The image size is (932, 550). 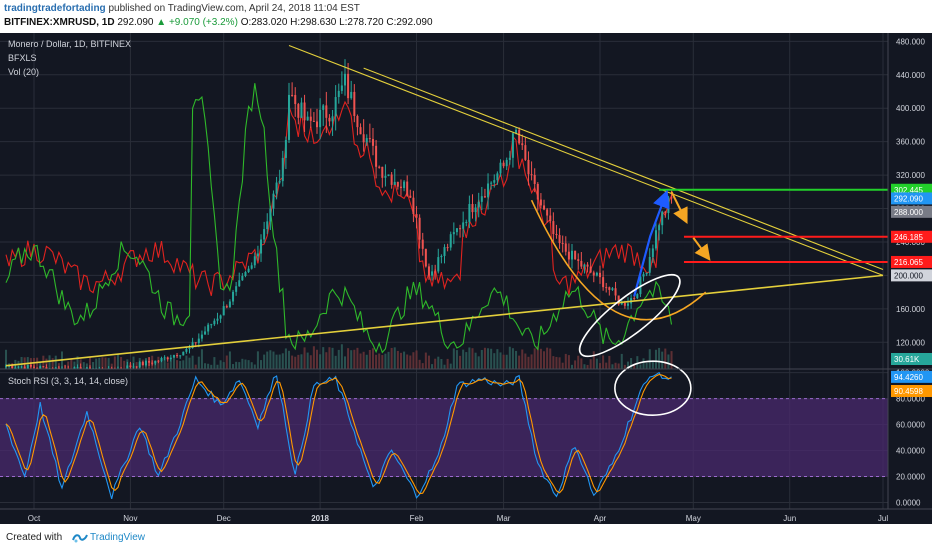 What do you see at coordinates (55, 8) in the screenshot?
I see `author-link: tradingtradefortading` at bounding box center [55, 8].